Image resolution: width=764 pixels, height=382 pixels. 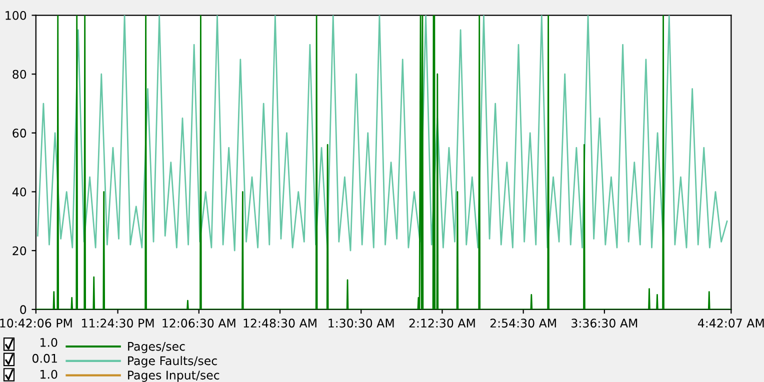 What do you see at coordinates (36, 323) in the screenshot?
I see `x-tick-label: 10:42:06 PM` at bounding box center [36, 323].